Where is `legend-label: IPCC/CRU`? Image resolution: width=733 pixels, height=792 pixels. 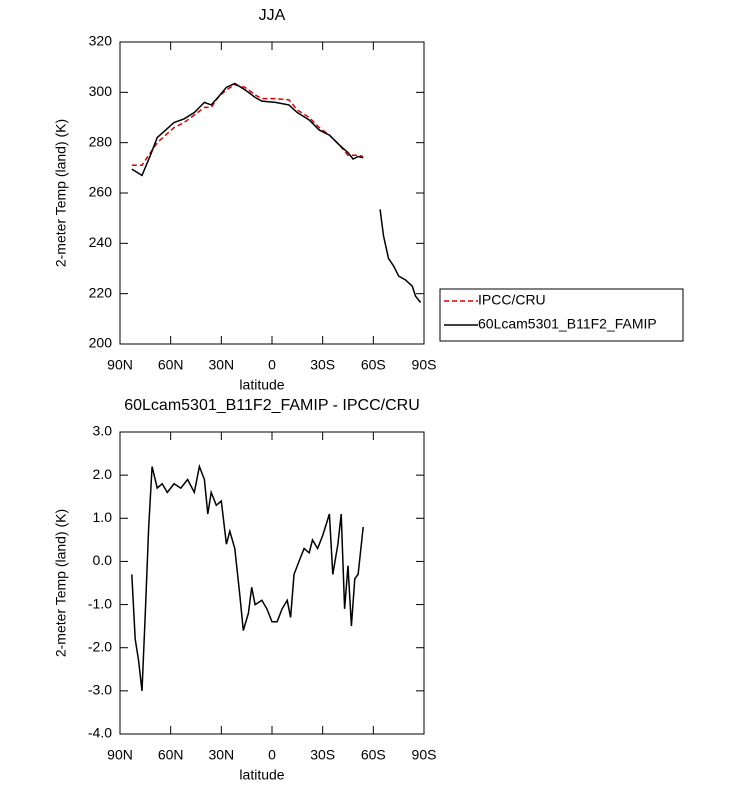
legend-label: IPCC/CRU is located at coordinates (512, 300).